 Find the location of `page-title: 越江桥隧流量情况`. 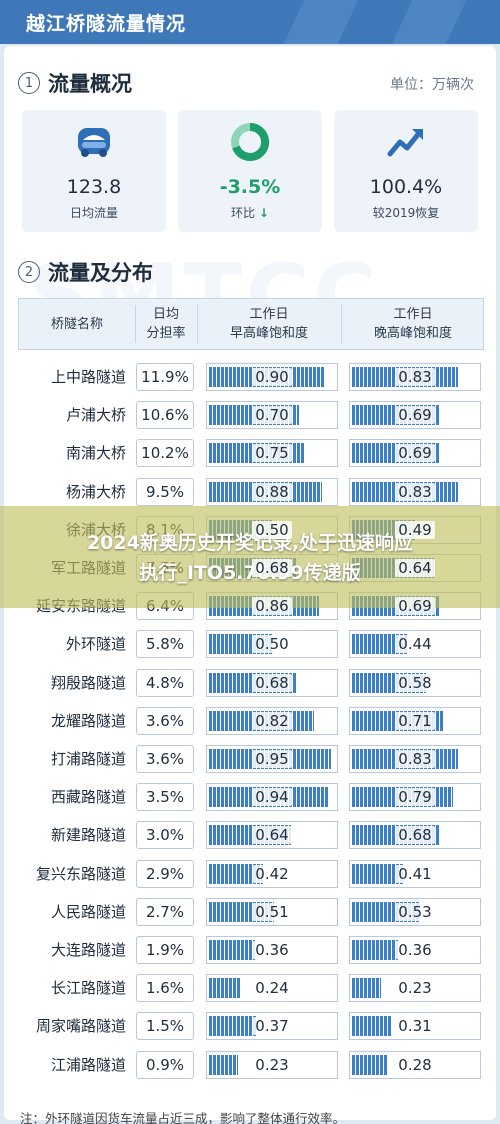

page-title: 越江桥隧流量情况 is located at coordinates (106, 24).